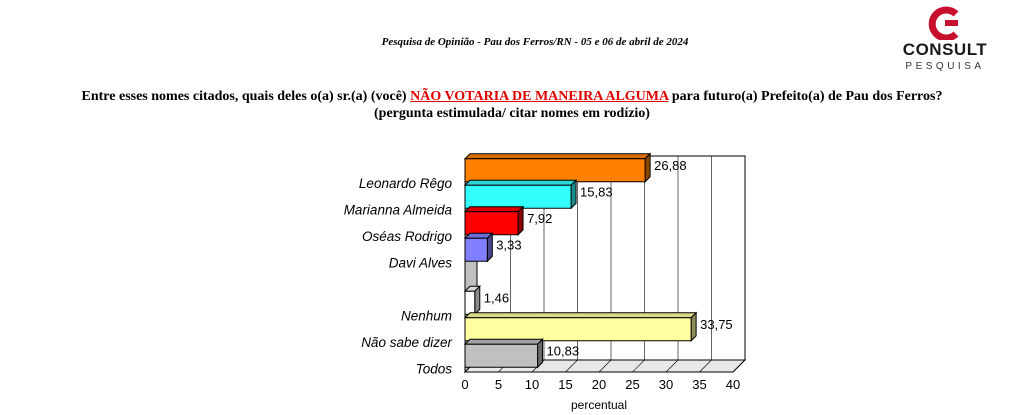  Describe the element at coordinates (406, 183) in the screenshot. I see `category-label: Leonardo Rêgo` at that location.